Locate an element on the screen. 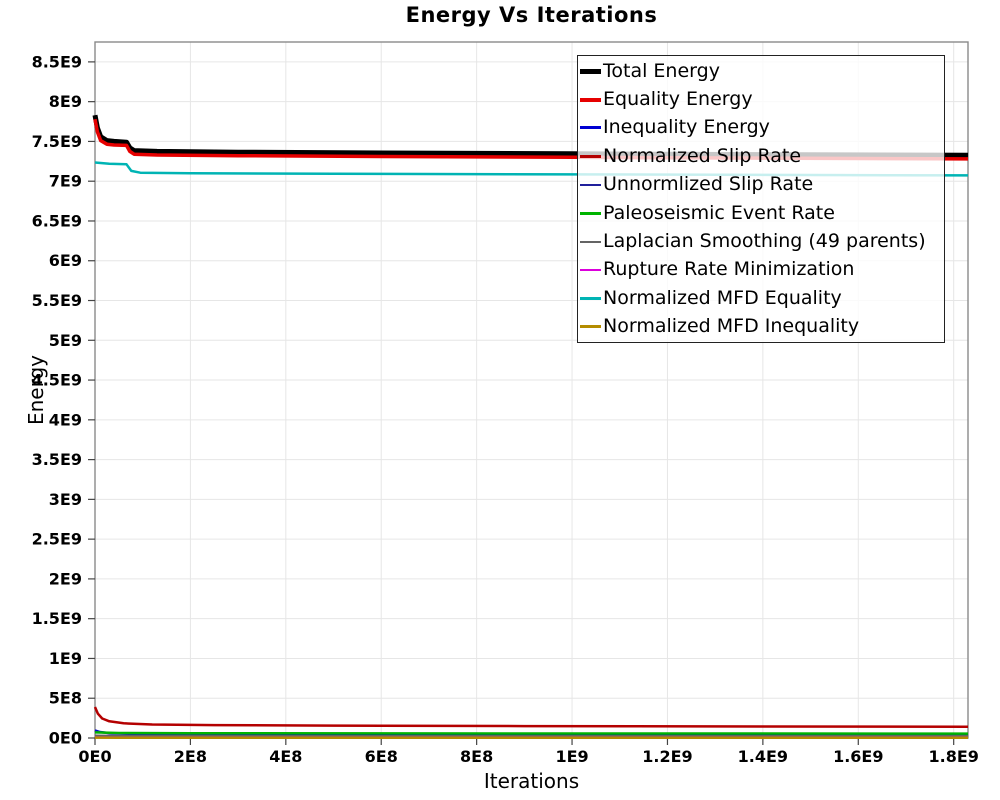  y-tick-label: 5E8 is located at coordinates (65, 698).